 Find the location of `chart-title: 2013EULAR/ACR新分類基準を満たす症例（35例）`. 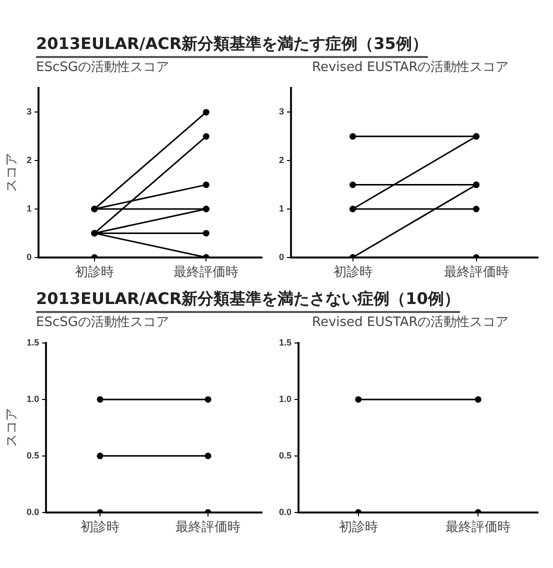

chart-title: 2013EULAR/ACR新分類基準を満たす症例（35例） is located at coordinates (232, 46).